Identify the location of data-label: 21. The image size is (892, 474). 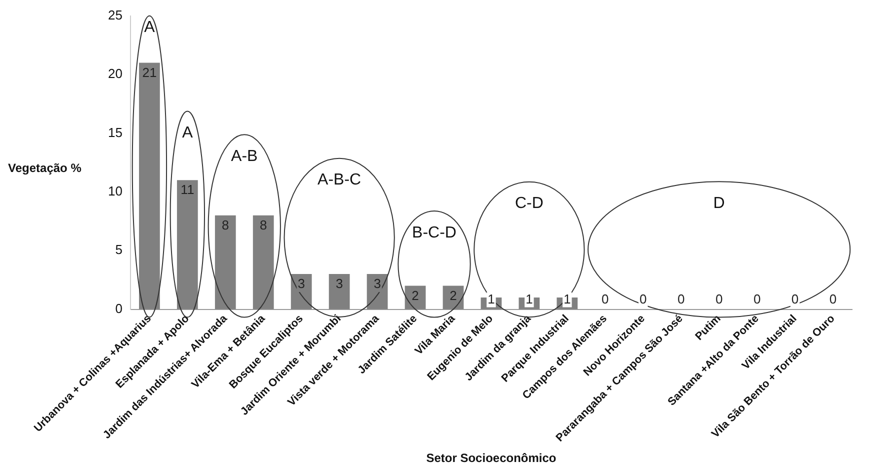
(149, 72).